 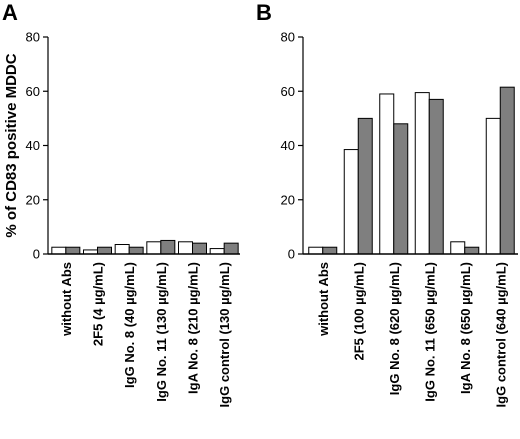 I want to click on x-tick-label: IgG No. 8 (40 µg/mL), so click(x=129, y=325).